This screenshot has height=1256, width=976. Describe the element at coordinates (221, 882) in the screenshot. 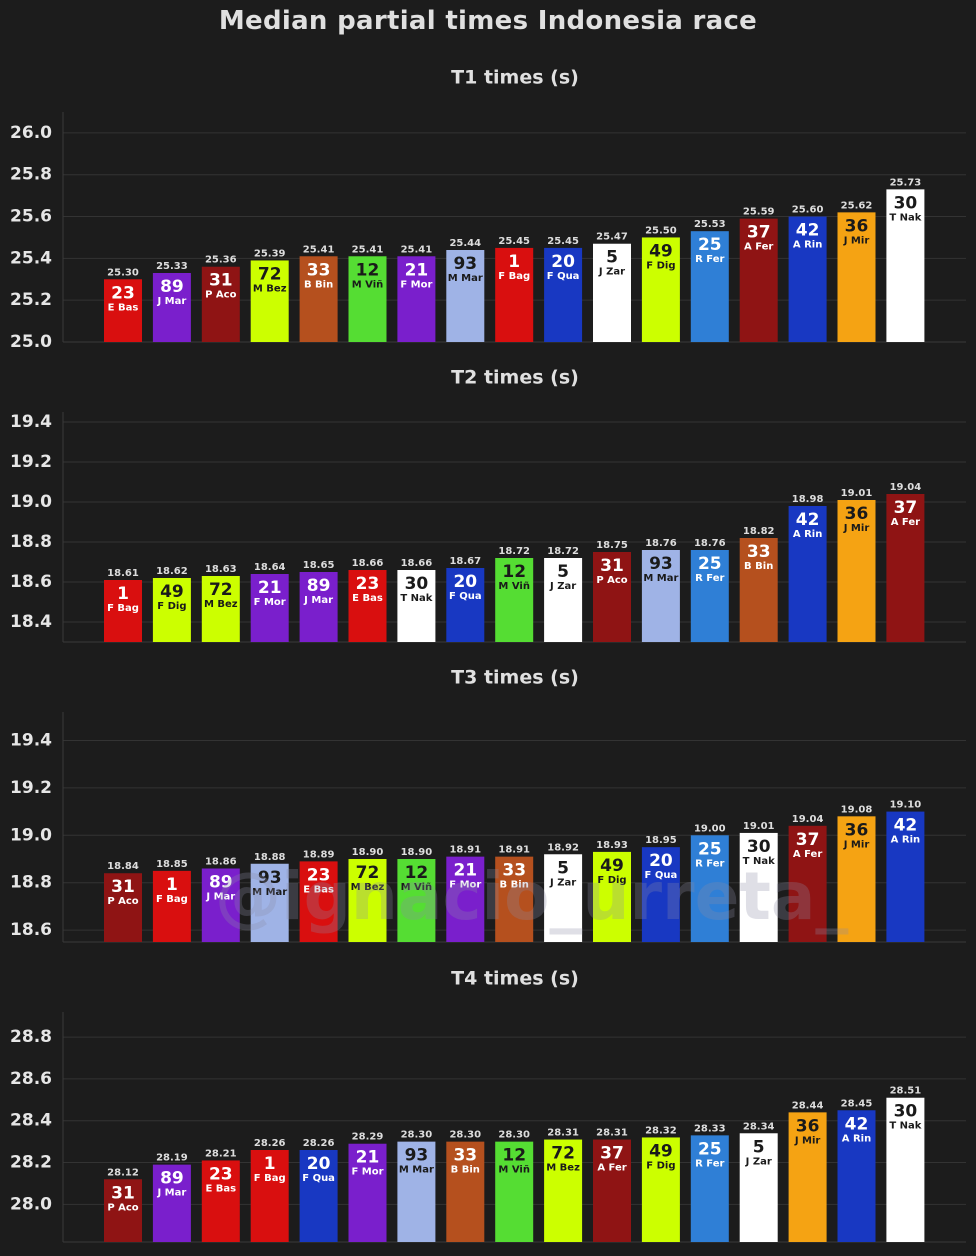

I see `rider-number-label: 89` at that location.